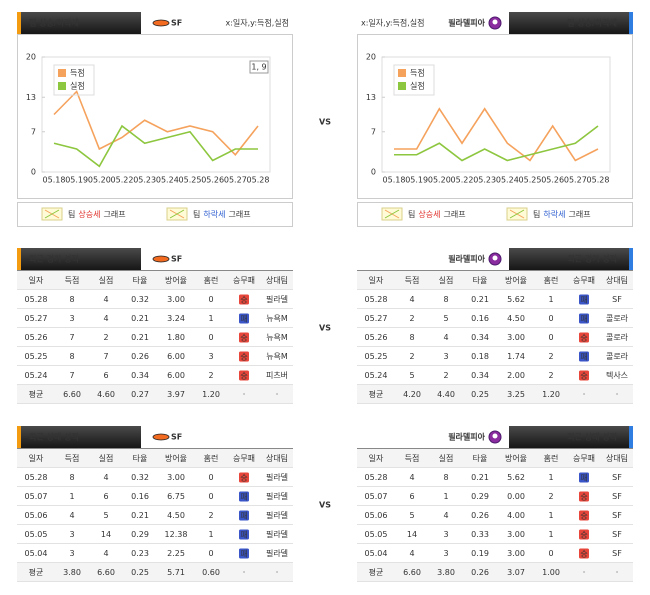 The image size is (650, 595). Describe the element at coordinates (106, 534) in the screenshot. I see `table-cell: 14` at that location.